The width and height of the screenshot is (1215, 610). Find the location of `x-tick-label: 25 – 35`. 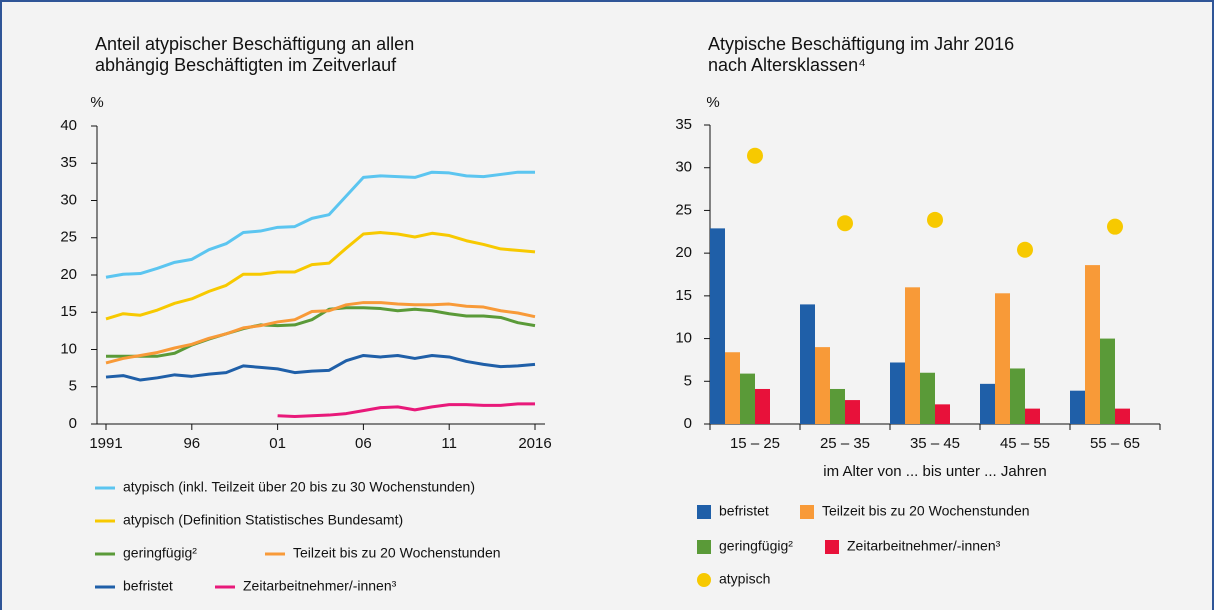

x-tick-label: 25 – 35 is located at coordinates (845, 443).